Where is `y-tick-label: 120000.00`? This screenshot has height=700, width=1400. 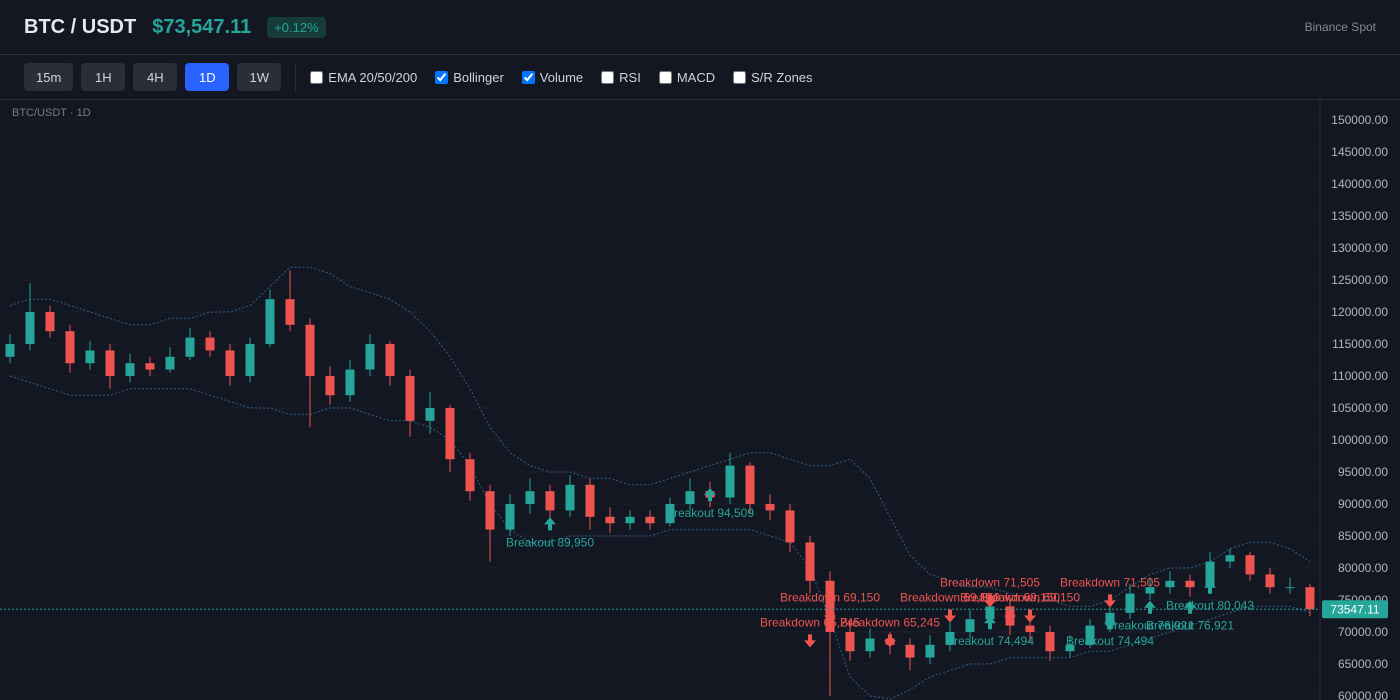 y-tick-label: 120000.00 is located at coordinates (1359, 312).